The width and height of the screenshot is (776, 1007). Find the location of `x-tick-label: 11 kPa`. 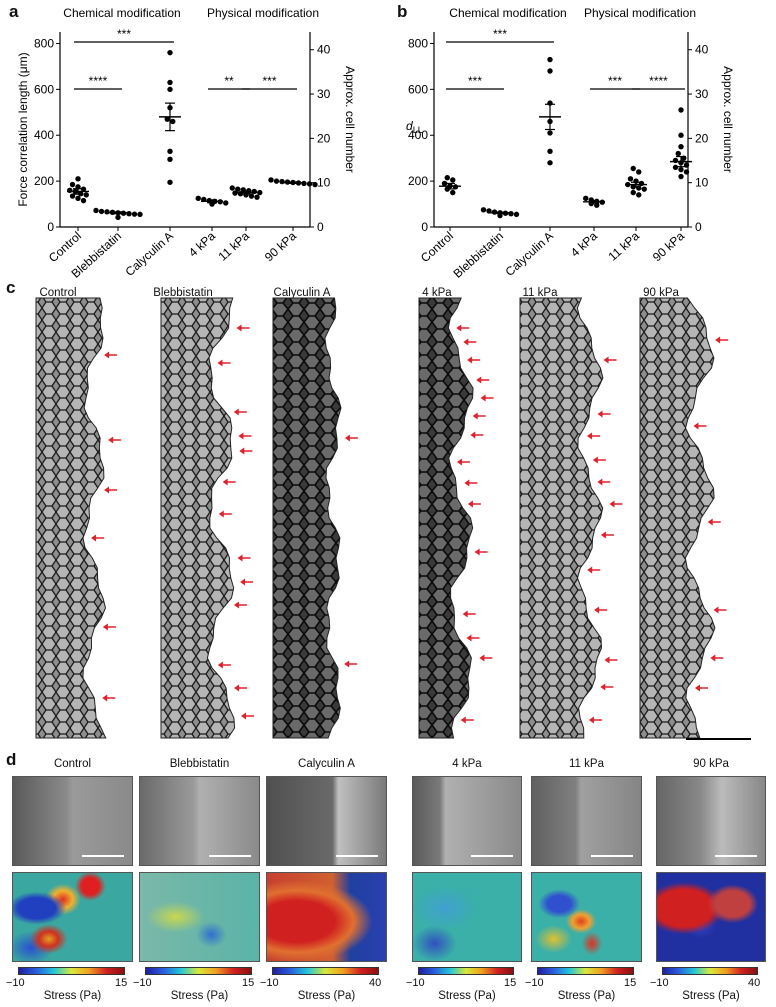

x-tick-label: 11 kPa is located at coordinates (234, 246).